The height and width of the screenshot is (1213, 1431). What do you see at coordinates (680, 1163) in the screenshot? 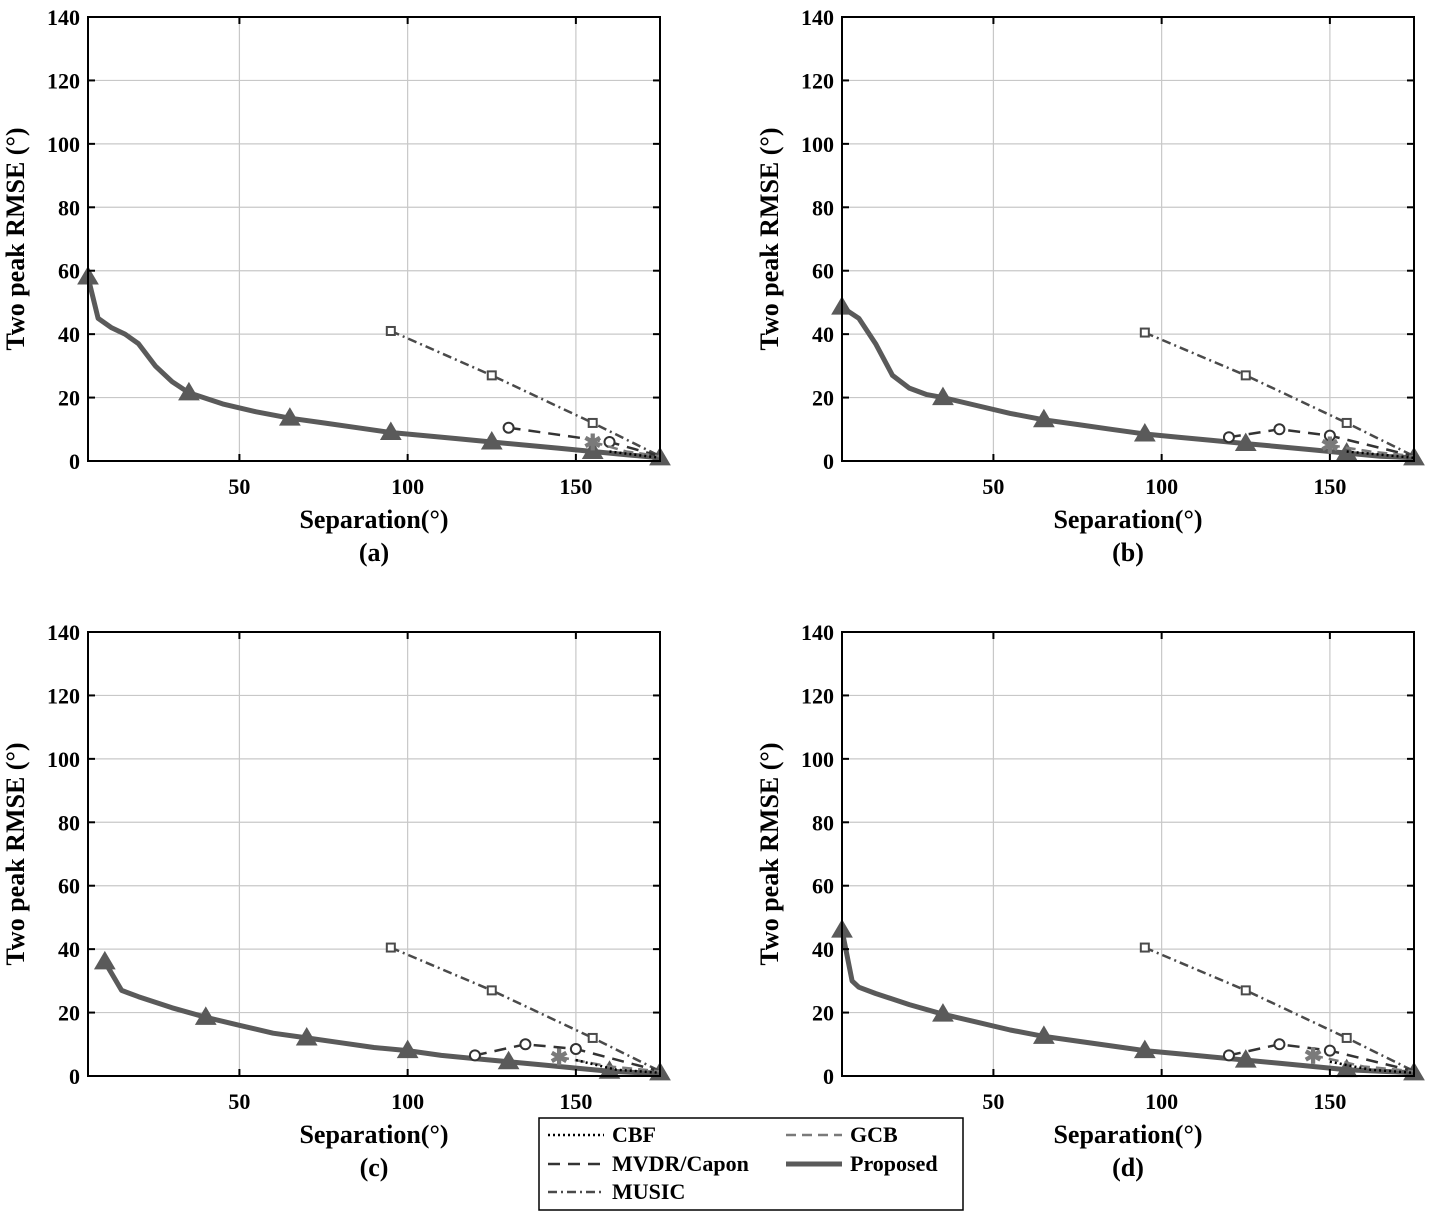
I see `legend-label: MVDR/Capon` at bounding box center [680, 1163].